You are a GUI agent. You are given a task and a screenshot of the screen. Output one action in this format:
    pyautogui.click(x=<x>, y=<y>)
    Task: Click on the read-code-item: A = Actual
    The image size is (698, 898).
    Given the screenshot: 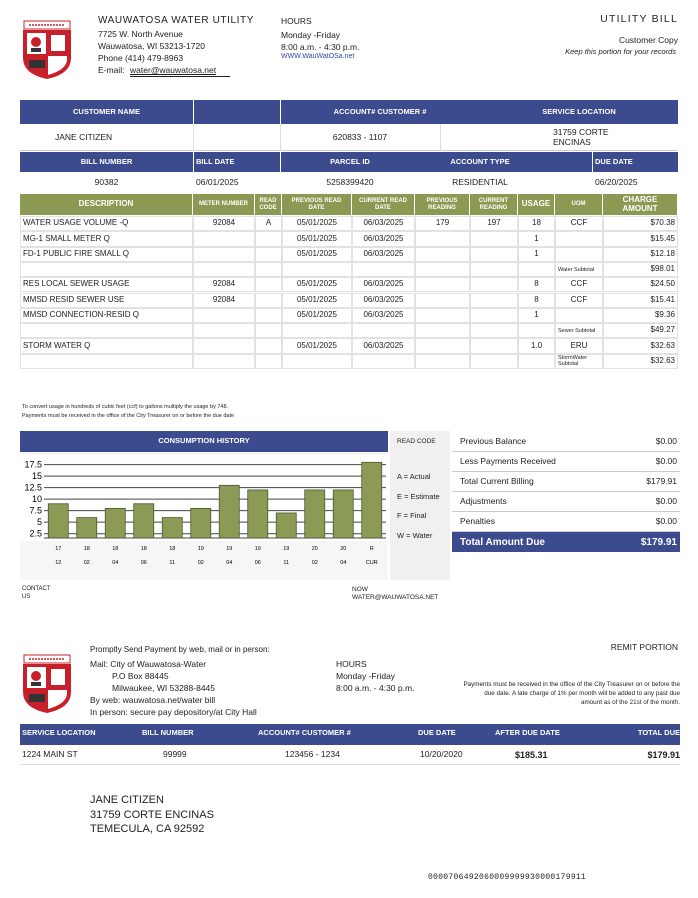 What is the action you would take?
    pyautogui.click(x=414, y=476)
    